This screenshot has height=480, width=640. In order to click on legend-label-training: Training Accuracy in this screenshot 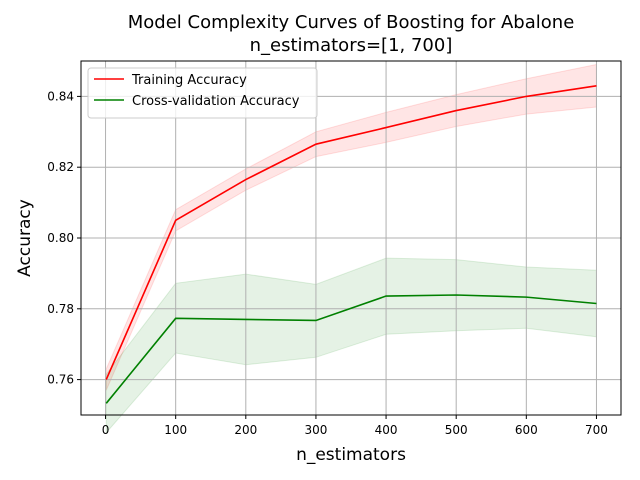, I will do `click(189, 80)`.